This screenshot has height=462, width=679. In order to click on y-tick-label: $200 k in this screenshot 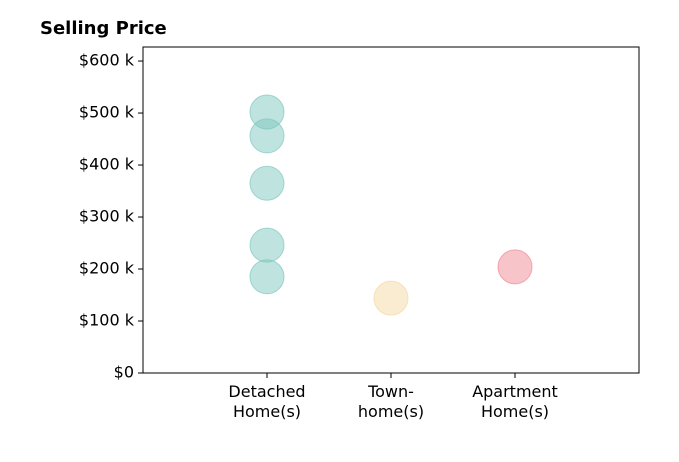, I will do `click(107, 268)`.